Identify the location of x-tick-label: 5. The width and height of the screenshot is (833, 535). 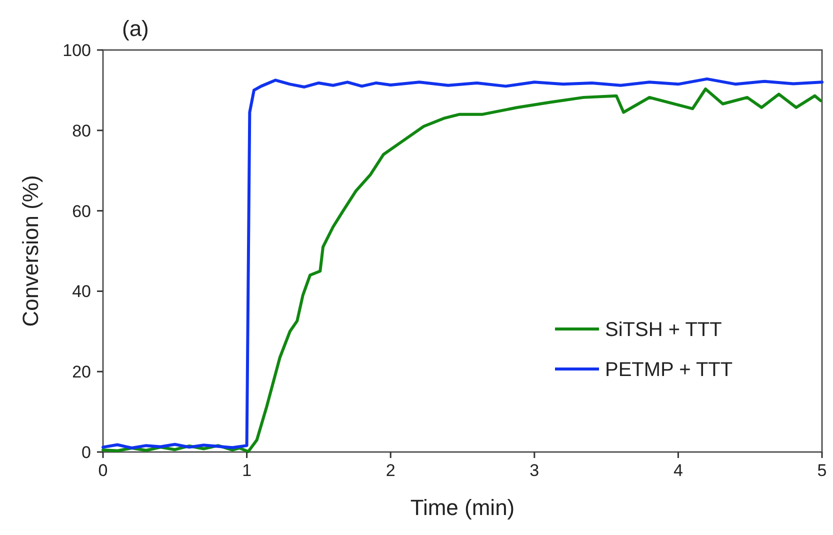
(822, 470).